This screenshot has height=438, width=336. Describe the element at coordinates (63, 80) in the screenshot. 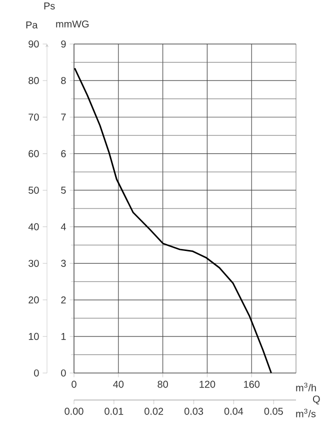

I see `y-tick-label: 8` at that location.